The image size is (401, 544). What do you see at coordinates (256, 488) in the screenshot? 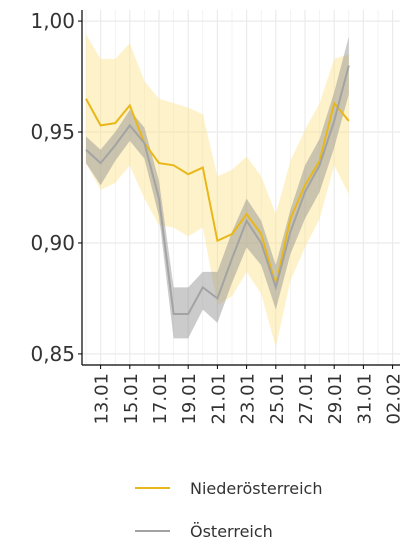
I see `legend-label: Niederösterreich` at bounding box center [256, 488].